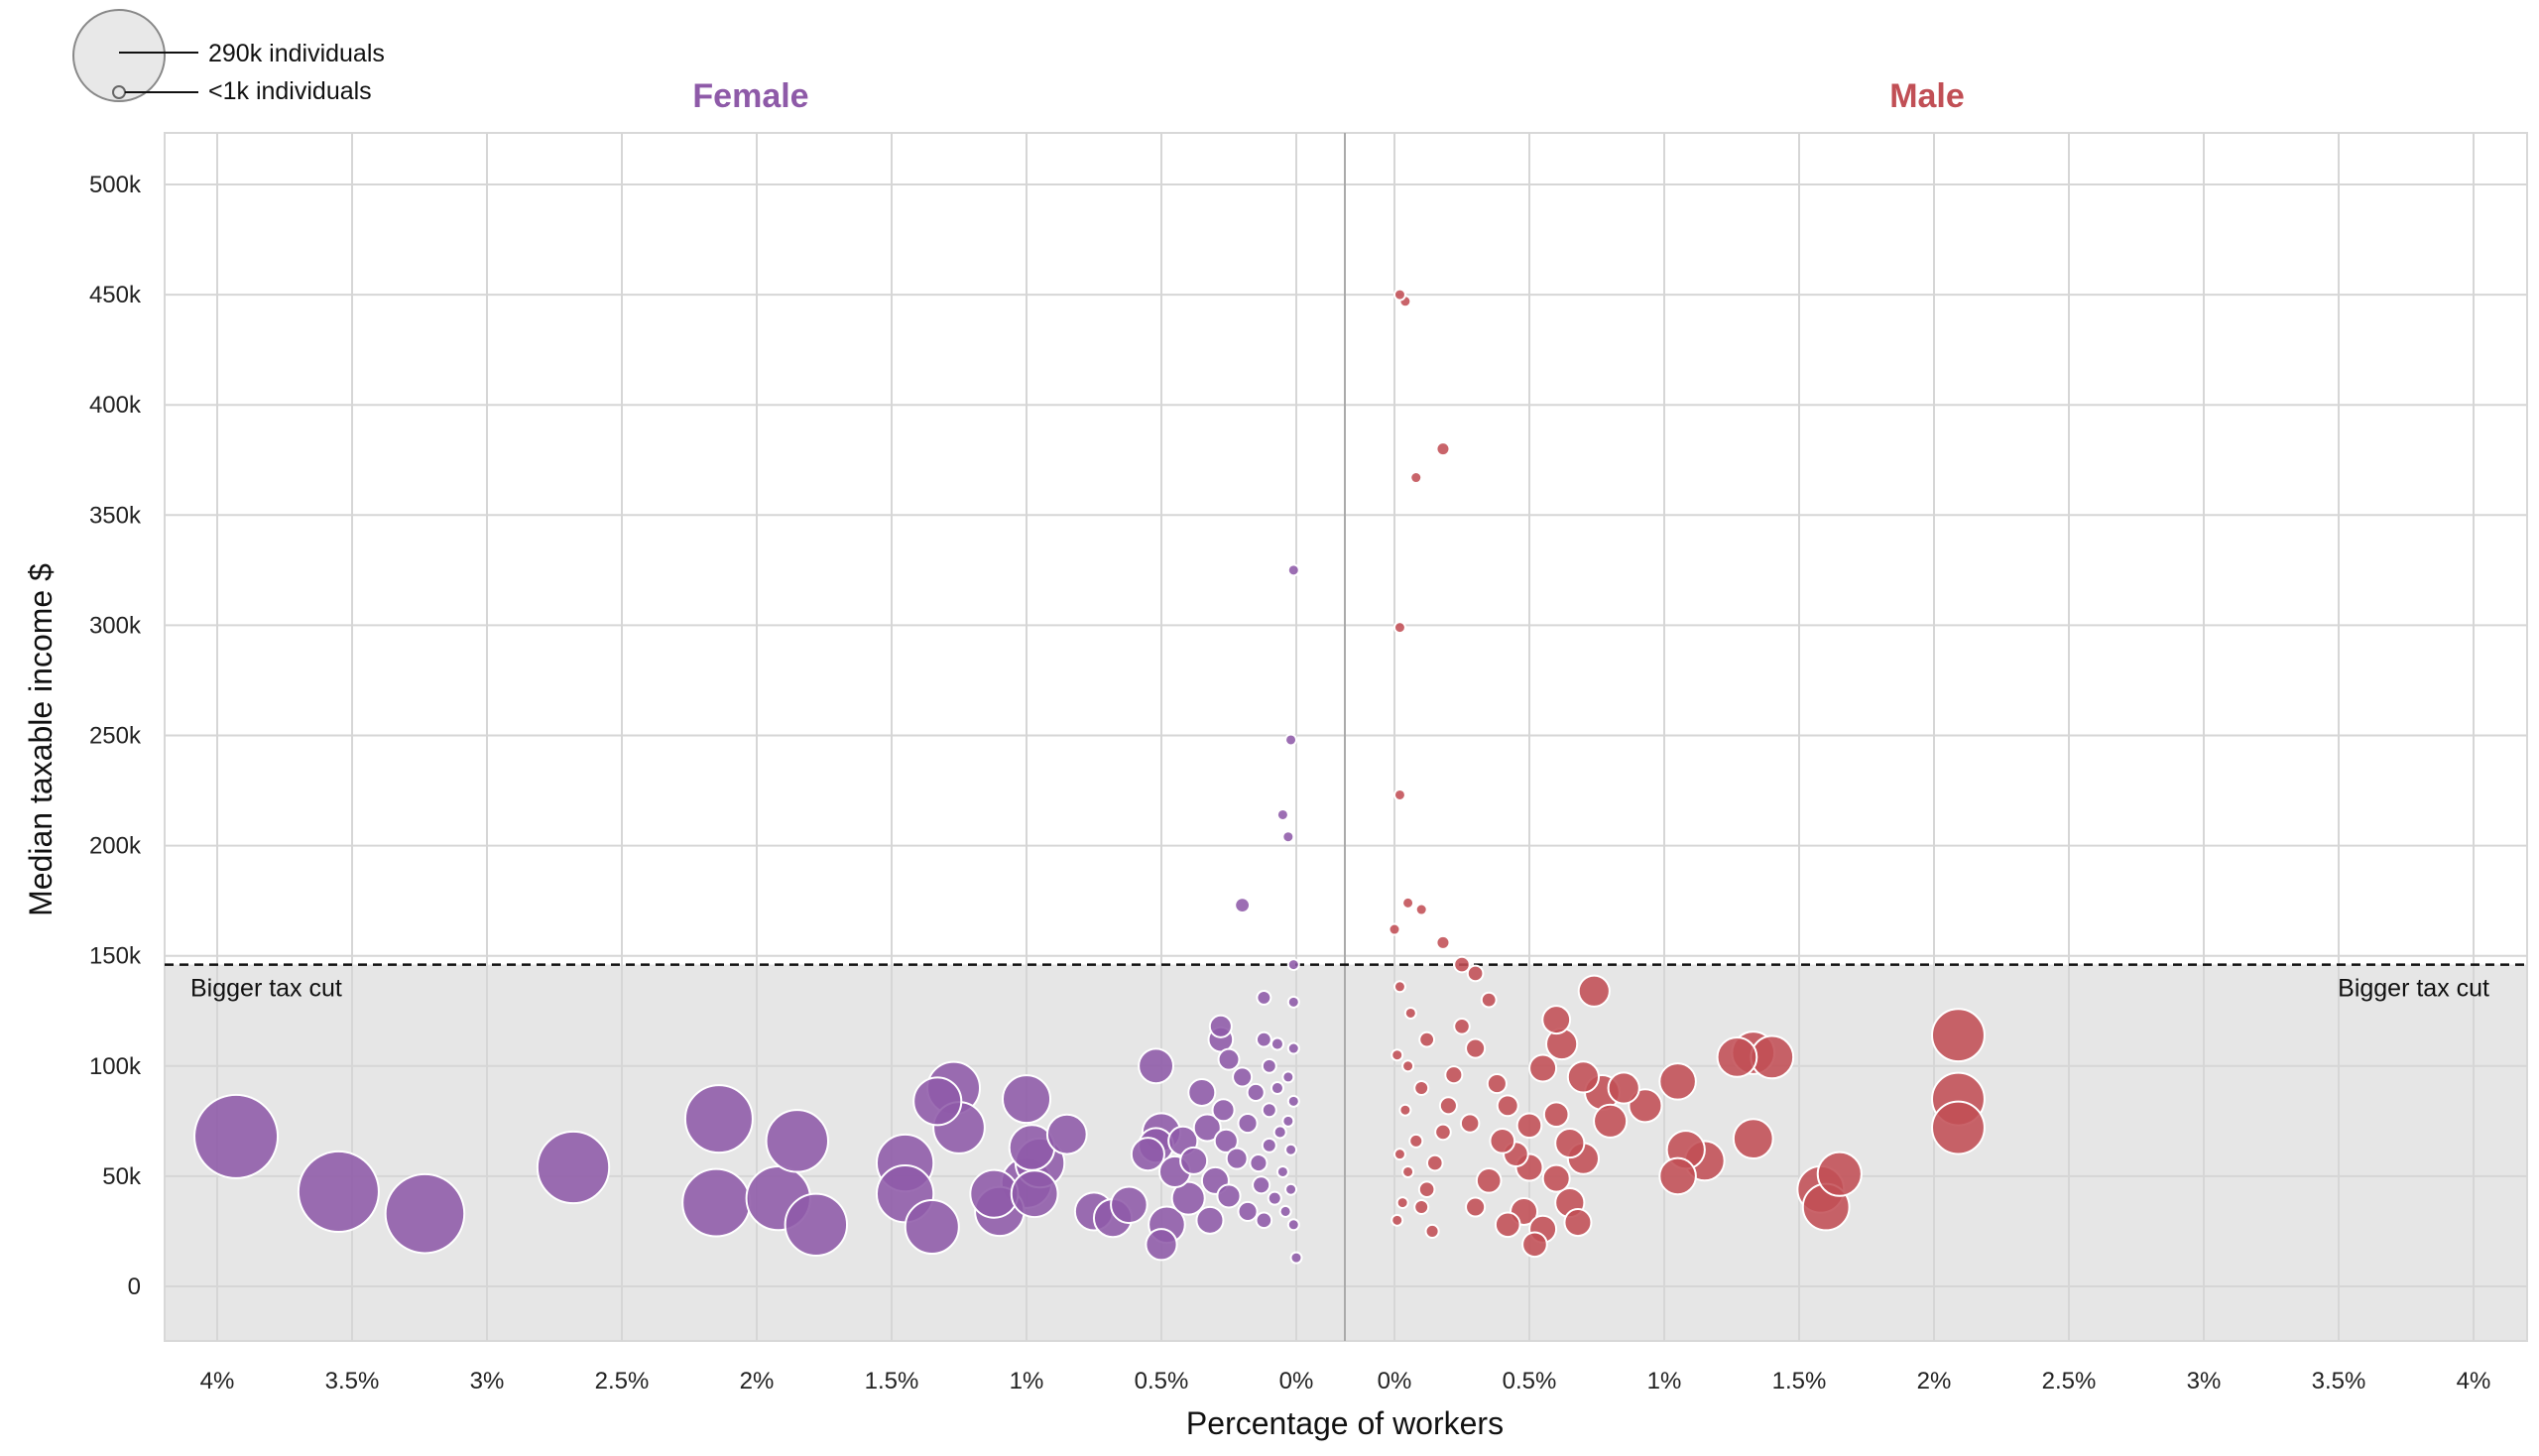 Image resolution: width=2539 pixels, height=1456 pixels. I want to click on x-tick-label-male: 3%, so click(2205, 1381).